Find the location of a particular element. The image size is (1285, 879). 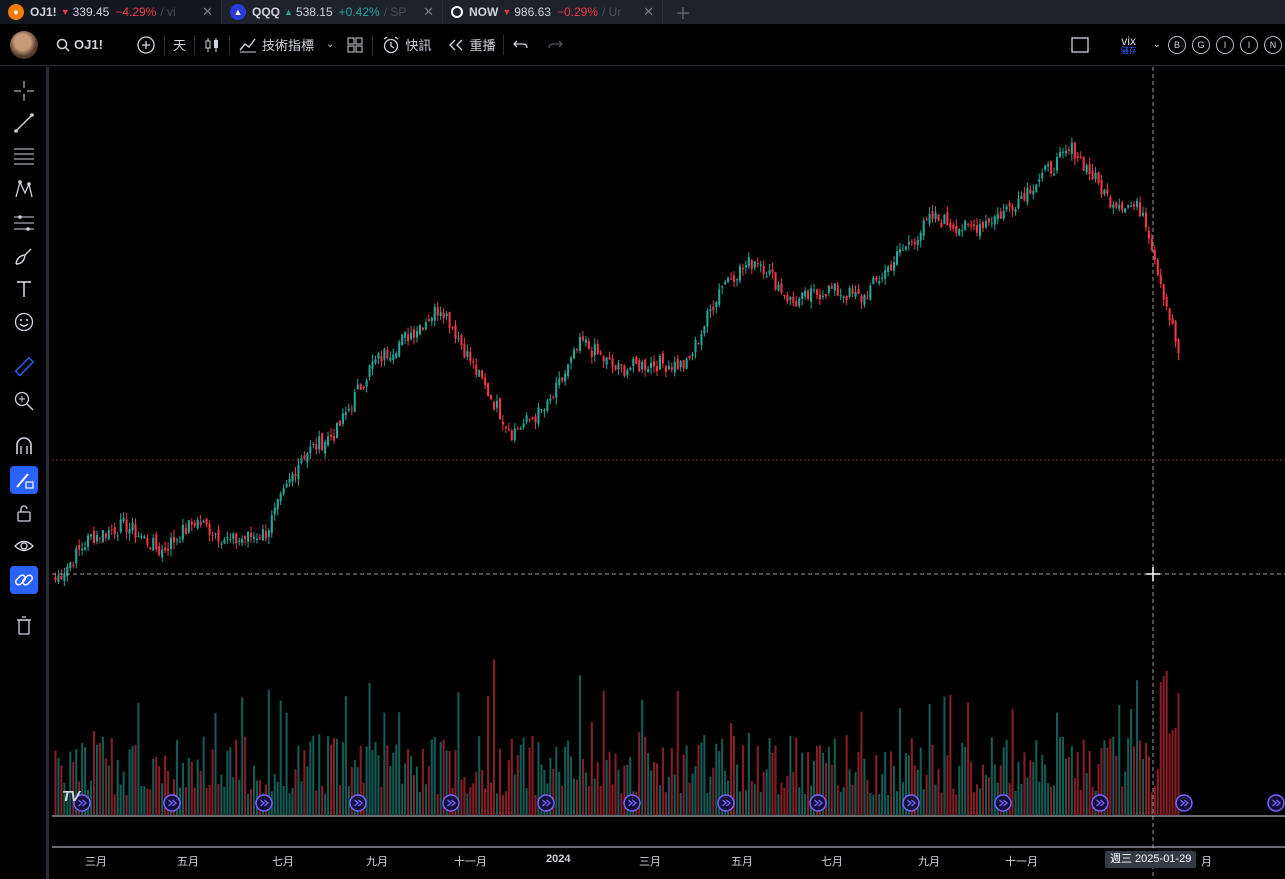

symbol-search-button: OJ1! is located at coordinates (88, 45).